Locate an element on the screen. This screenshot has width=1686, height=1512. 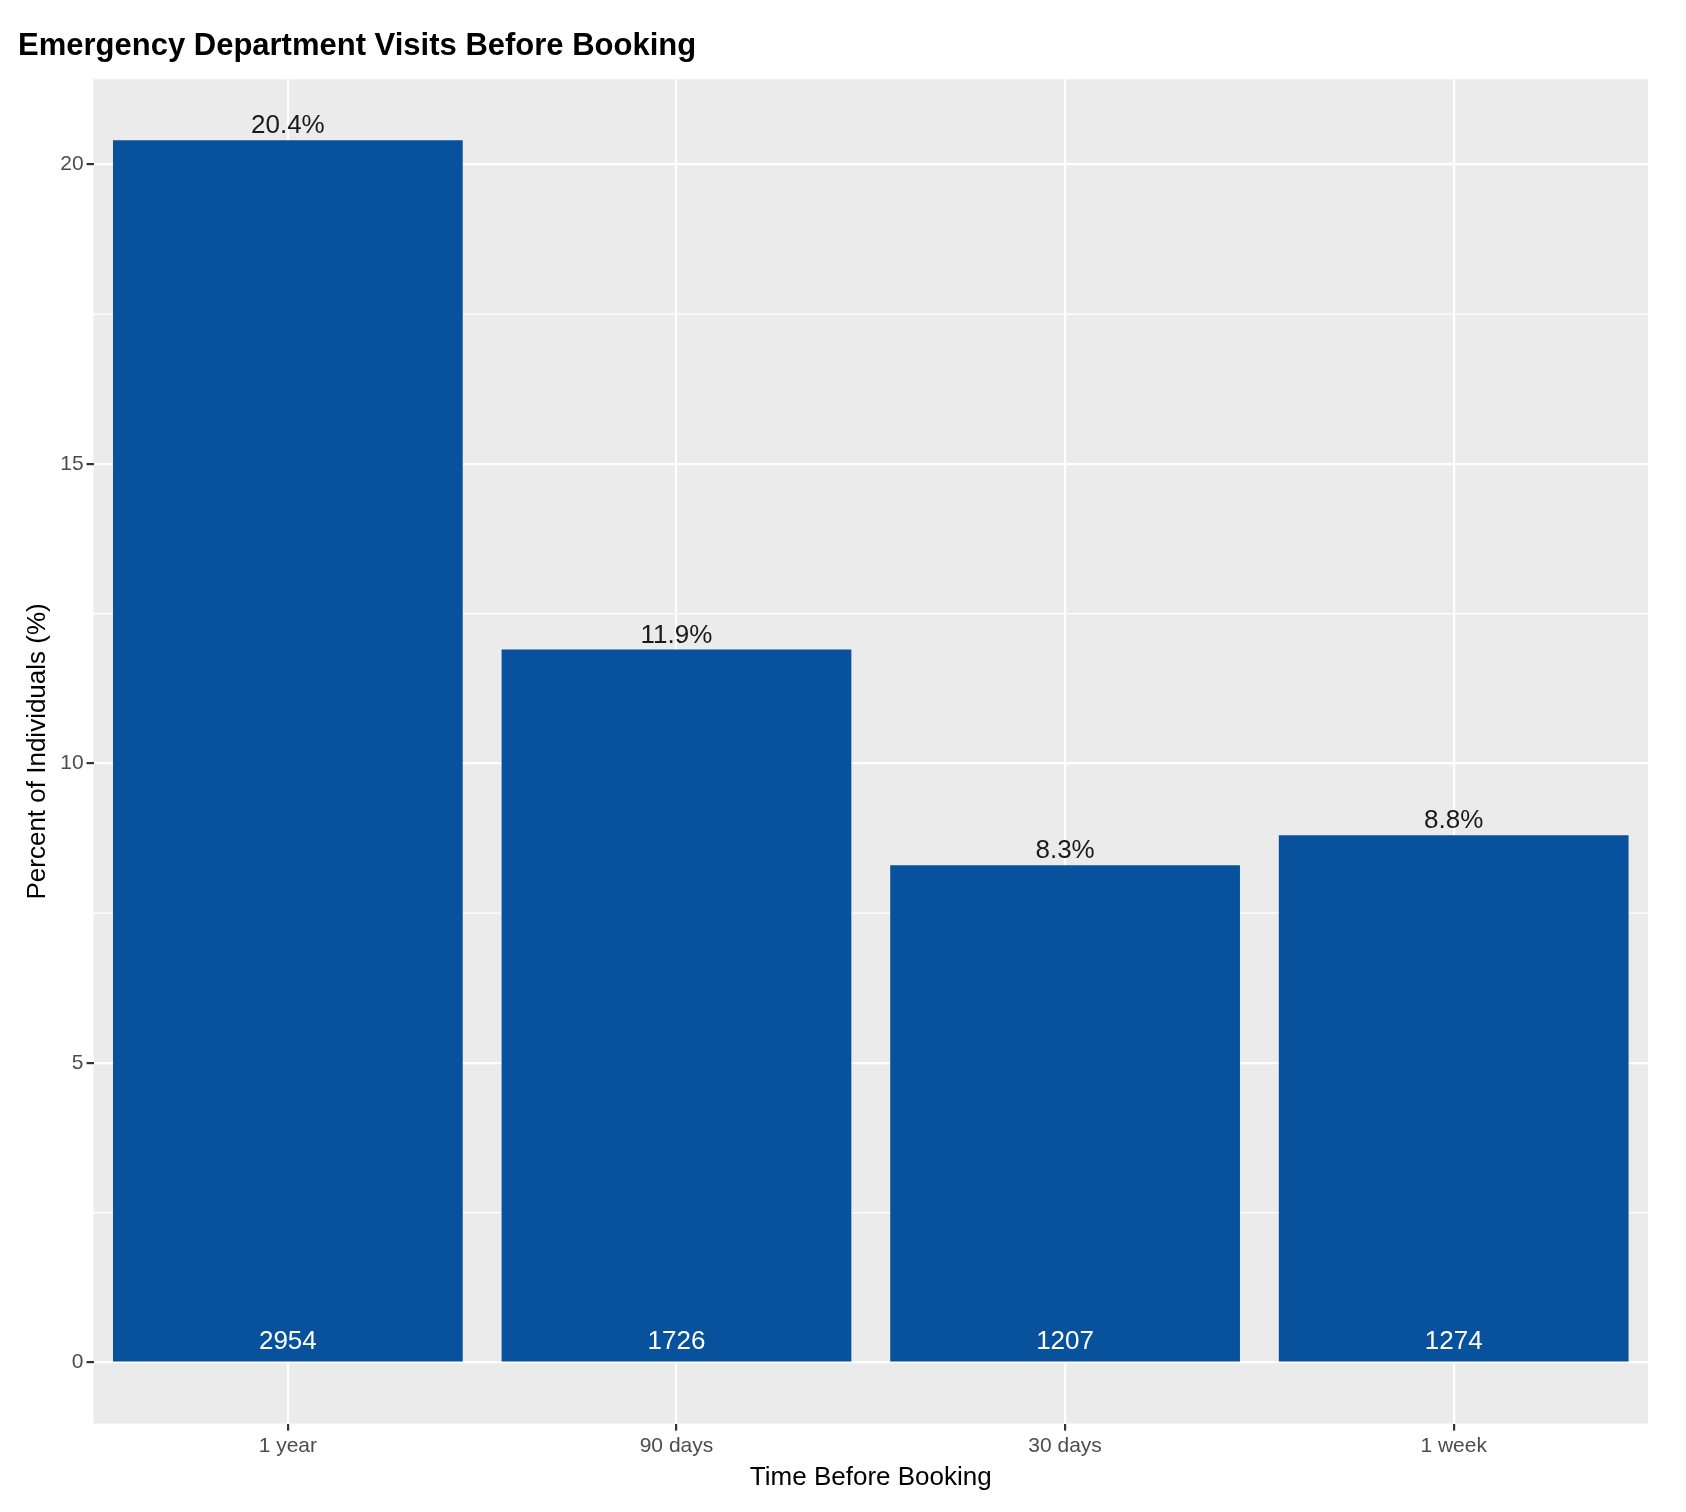
annotation: 2954 is located at coordinates (287, 1339).